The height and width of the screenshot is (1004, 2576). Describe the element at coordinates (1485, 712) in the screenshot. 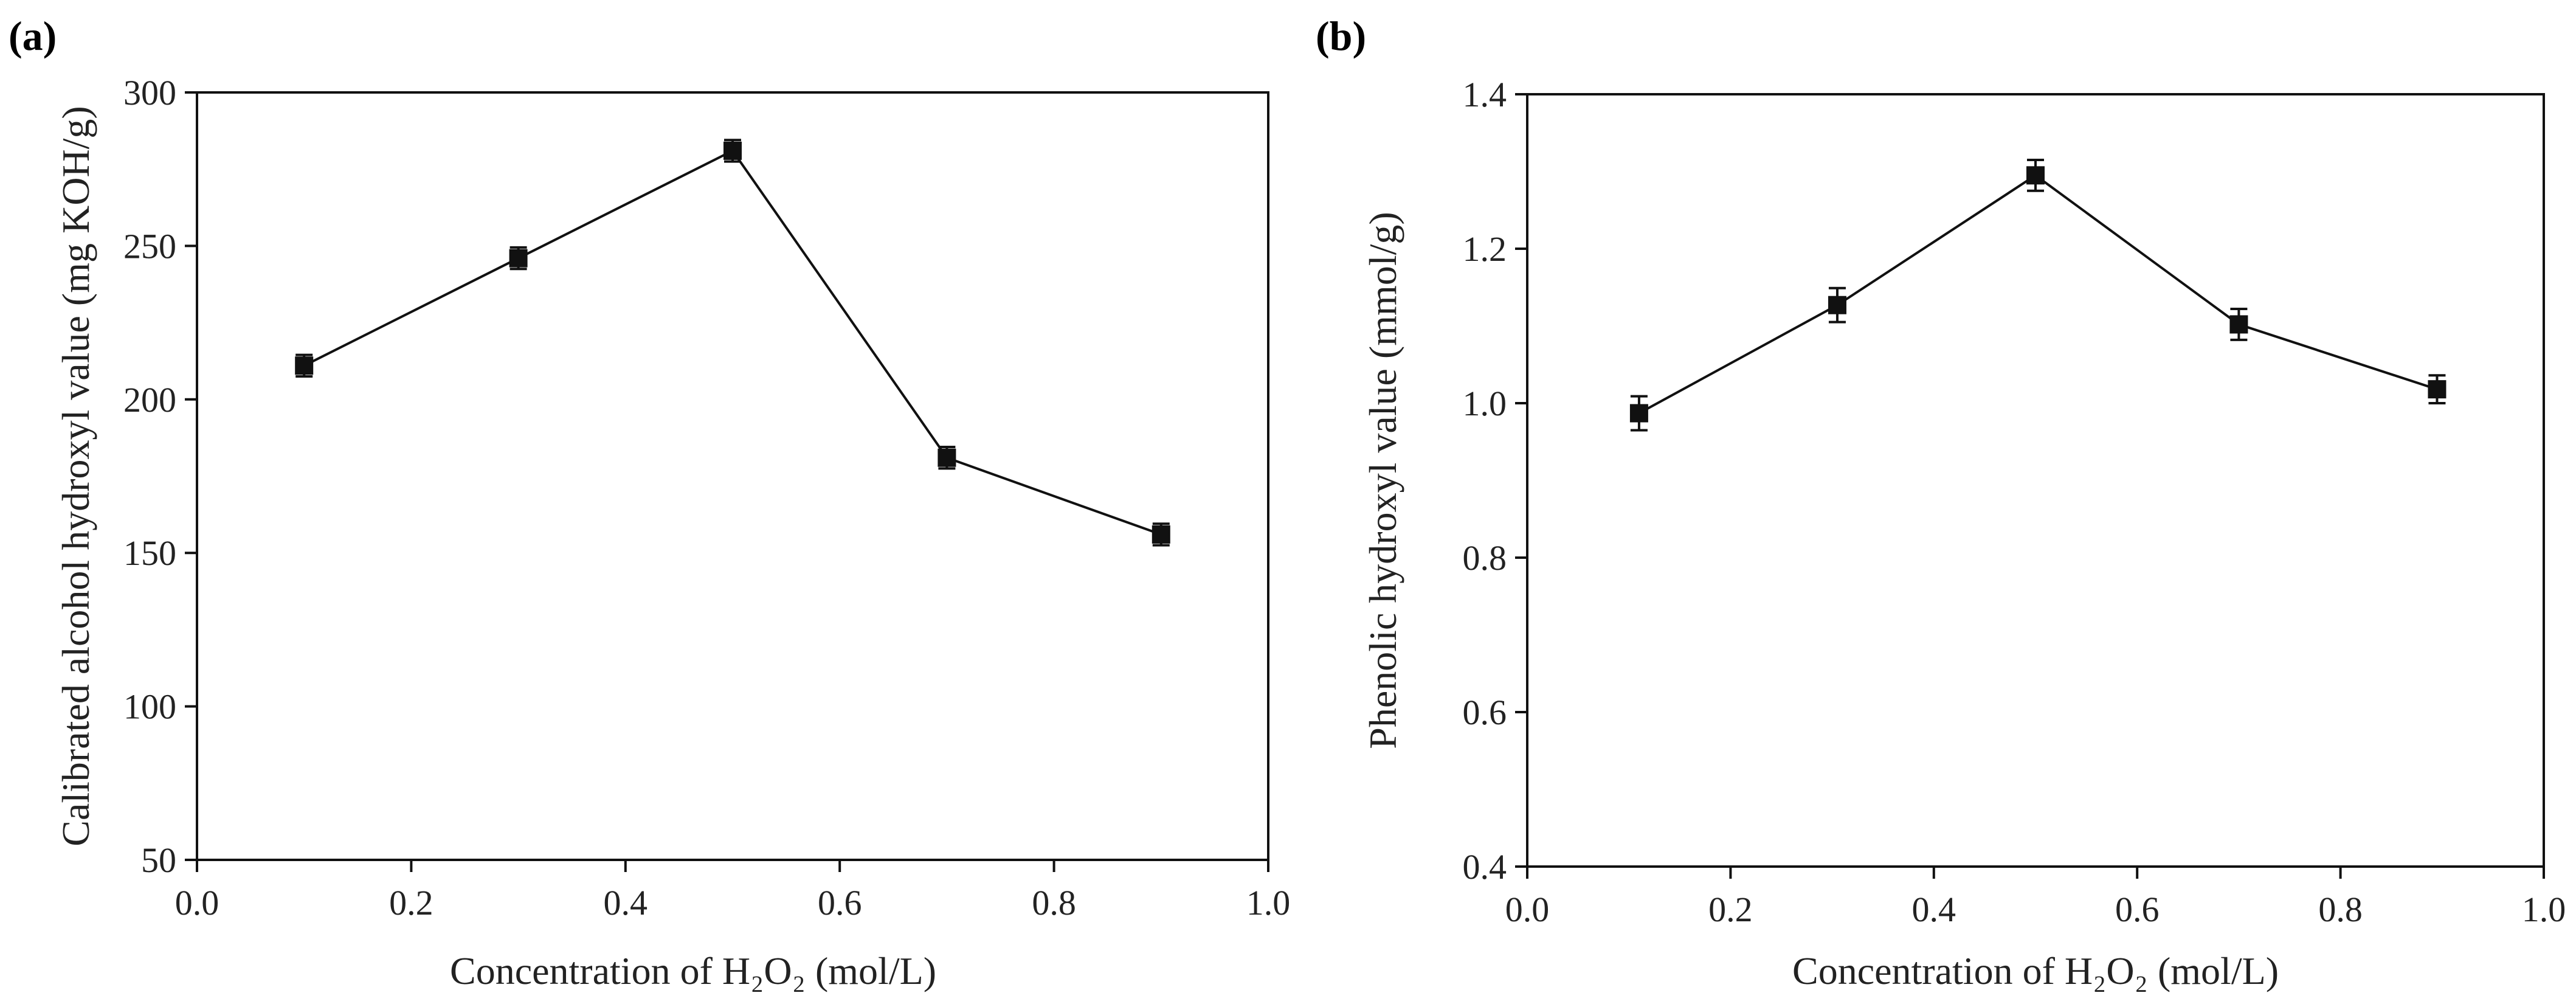

I see `y-tick-label-b: 0.6` at that location.